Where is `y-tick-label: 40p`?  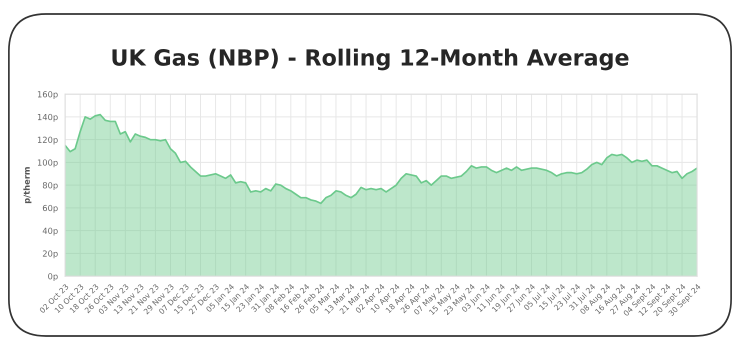
y-tick-label: 40p is located at coordinates (50, 232).